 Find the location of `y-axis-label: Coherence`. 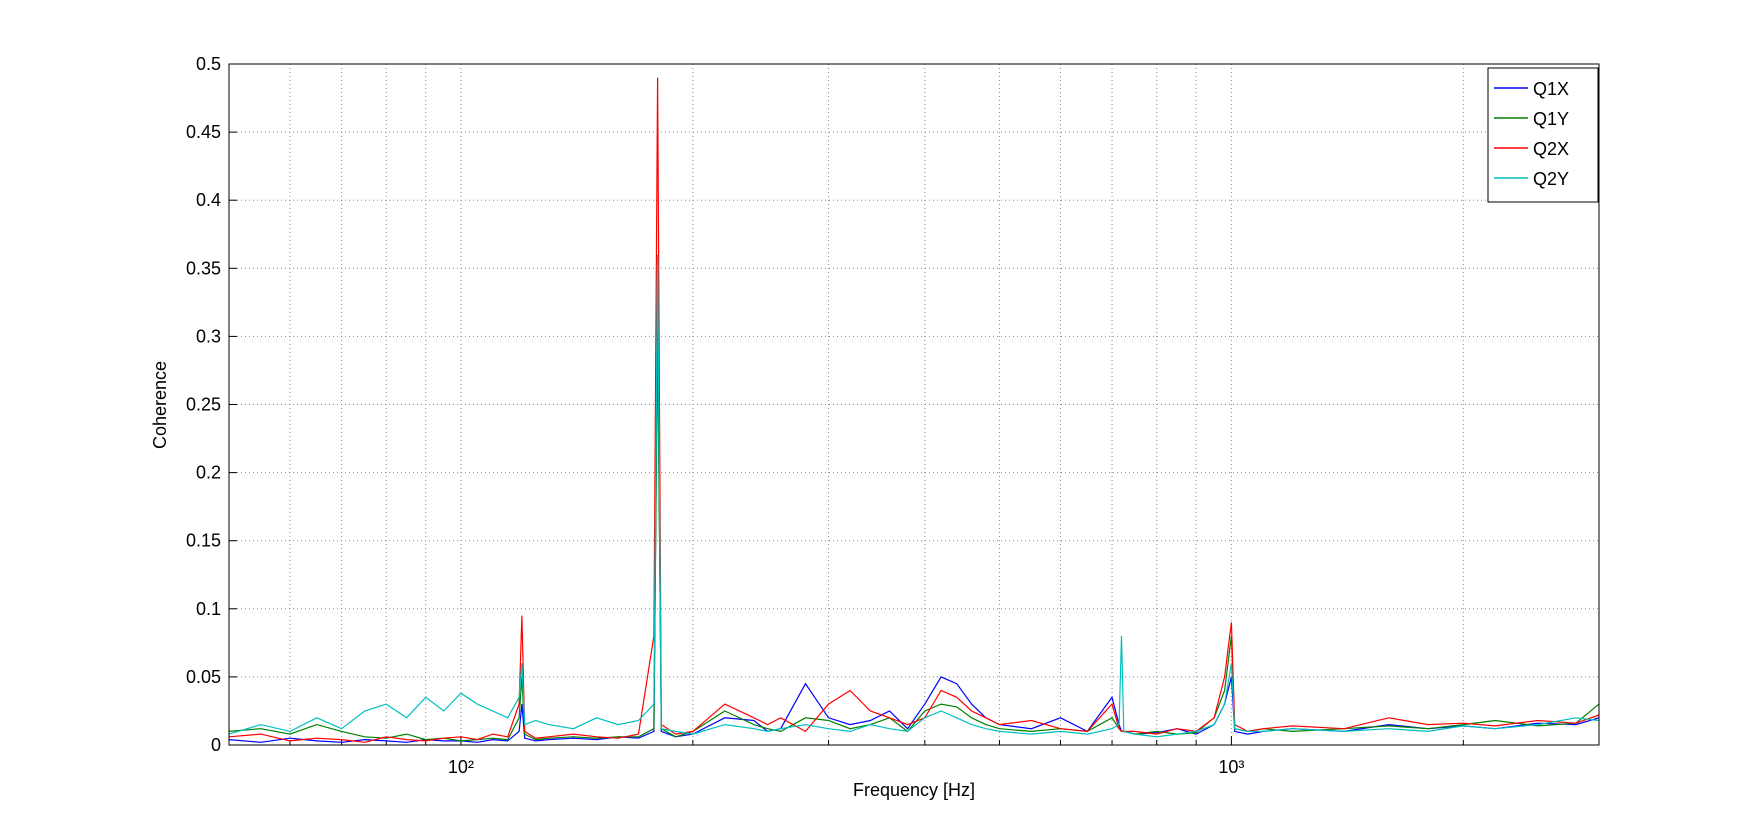

y-axis-label: Coherence is located at coordinates (160, 405).